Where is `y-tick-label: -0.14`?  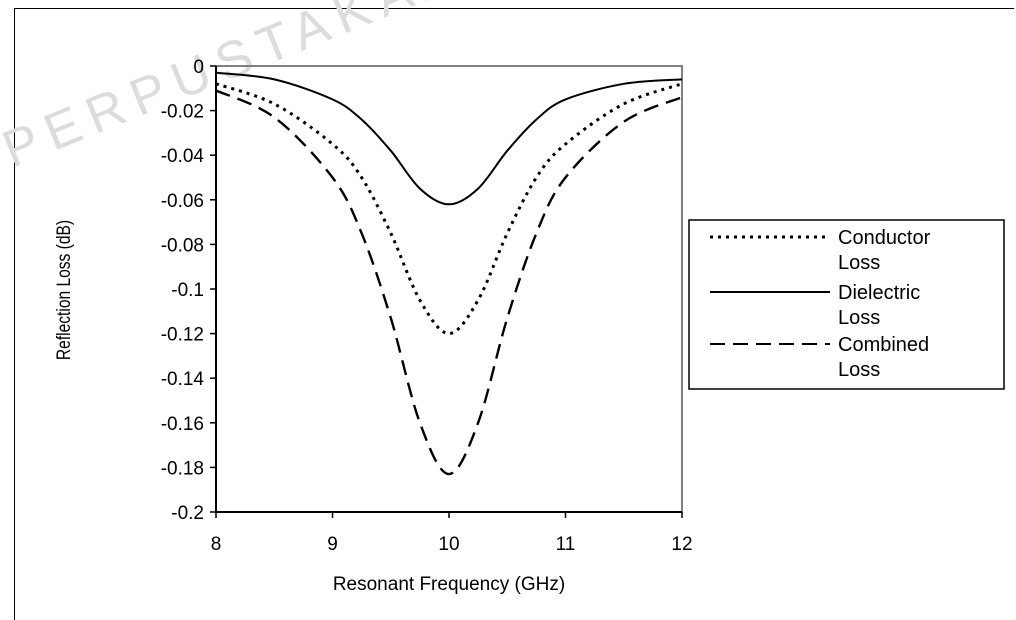
y-tick-label: -0.14 is located at coordinates (183, 379).